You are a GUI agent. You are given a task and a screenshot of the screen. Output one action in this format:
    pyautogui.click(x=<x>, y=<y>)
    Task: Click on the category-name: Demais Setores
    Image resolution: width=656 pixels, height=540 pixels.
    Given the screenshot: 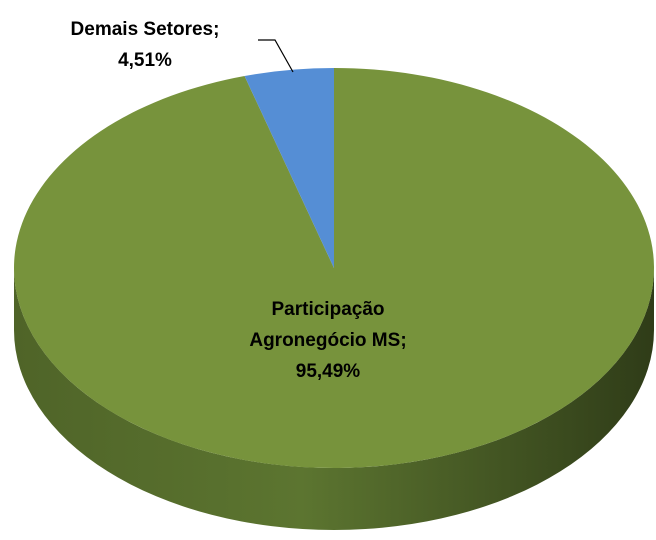 What is the action you would take?
    pyautogui.click(x=142, y=29)
    